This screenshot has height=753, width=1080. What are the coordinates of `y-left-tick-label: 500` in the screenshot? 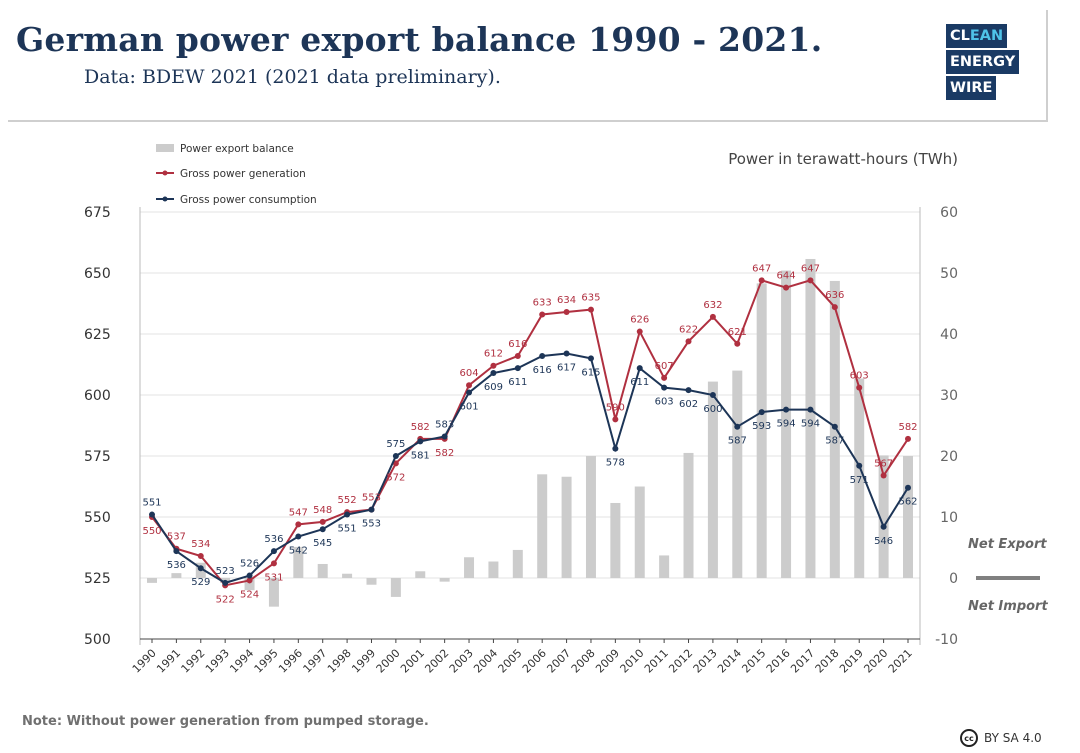 It's located at (97, 640).